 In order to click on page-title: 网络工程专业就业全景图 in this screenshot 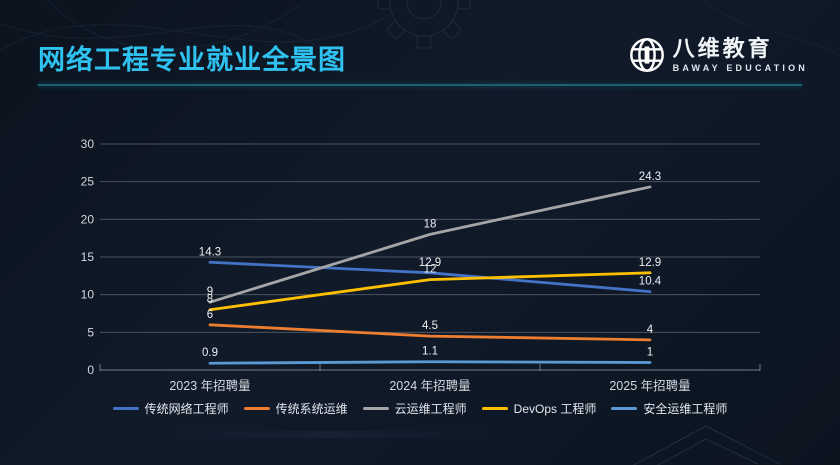, I will do `click(192, 60)`.